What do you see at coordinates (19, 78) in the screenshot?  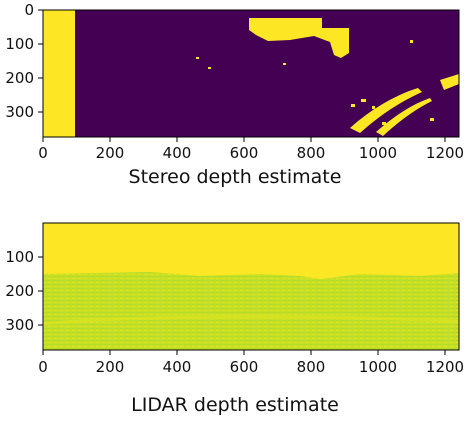 I see `stereo-y-tick: 200` at bounding box center [19, 78].